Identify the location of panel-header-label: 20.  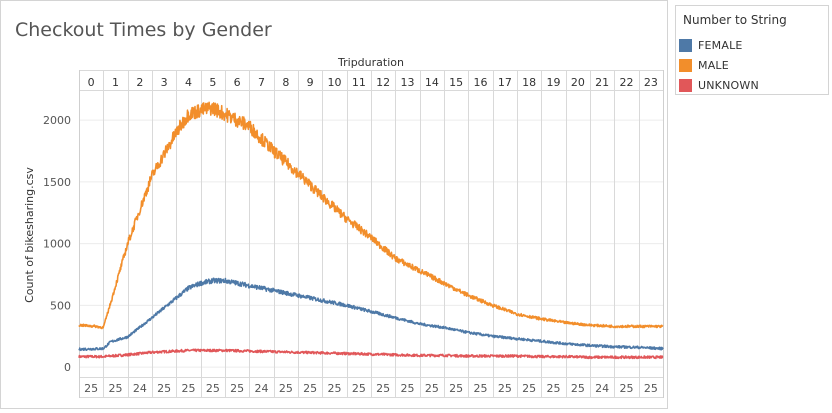
(578, 82).